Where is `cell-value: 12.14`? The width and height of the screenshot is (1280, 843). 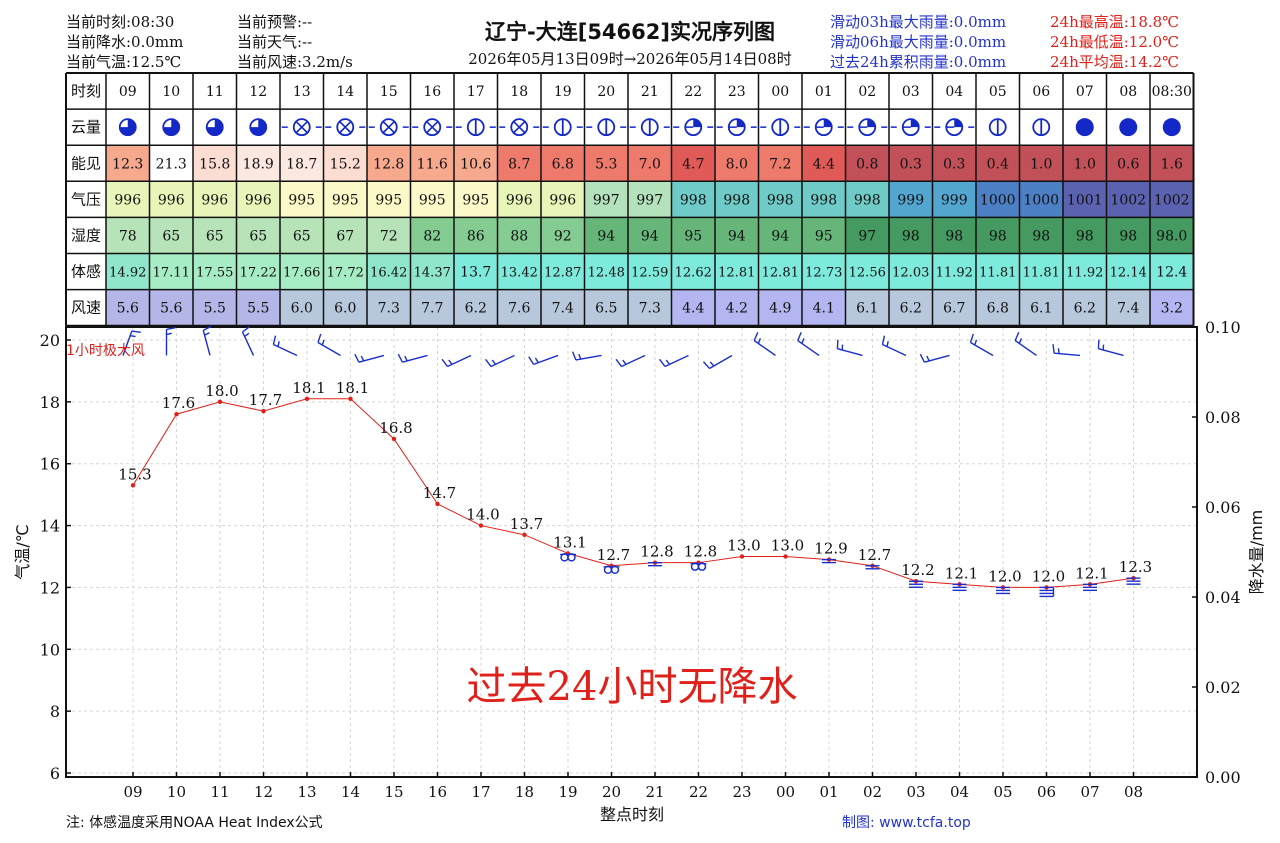
cell-value: 12.14 is located at coordinates (1128, 273).